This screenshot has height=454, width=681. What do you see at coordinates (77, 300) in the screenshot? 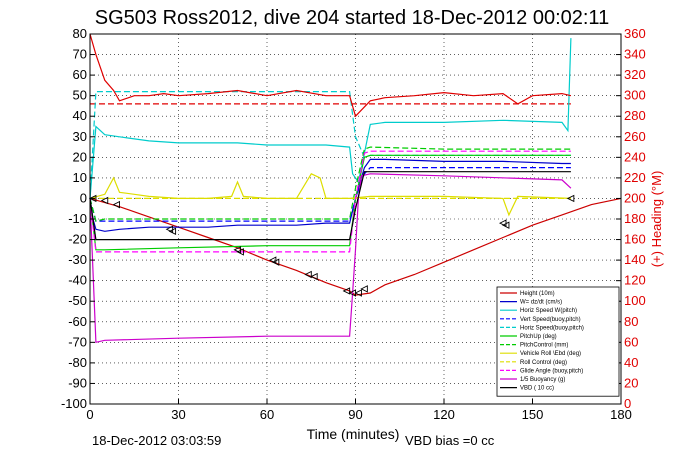
I see `y-tick-label: -50` at bounding box center [77, 300].